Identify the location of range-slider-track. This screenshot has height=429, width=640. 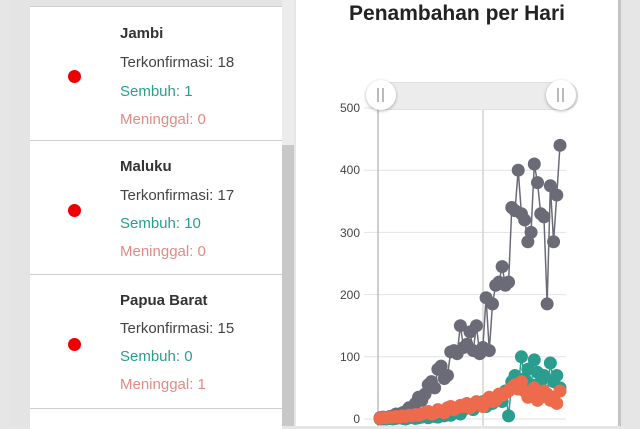
(474, 96).